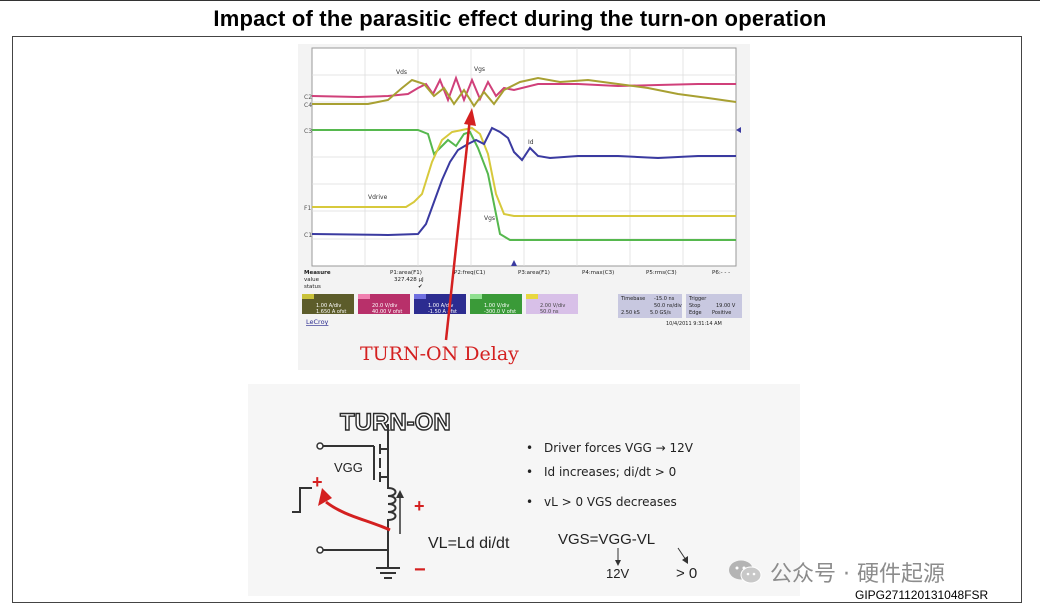 Image resolution: width=1040 pixels, height=615 pixels. I want to click on lecroy-brand: LeCroy, so click(317, 322).